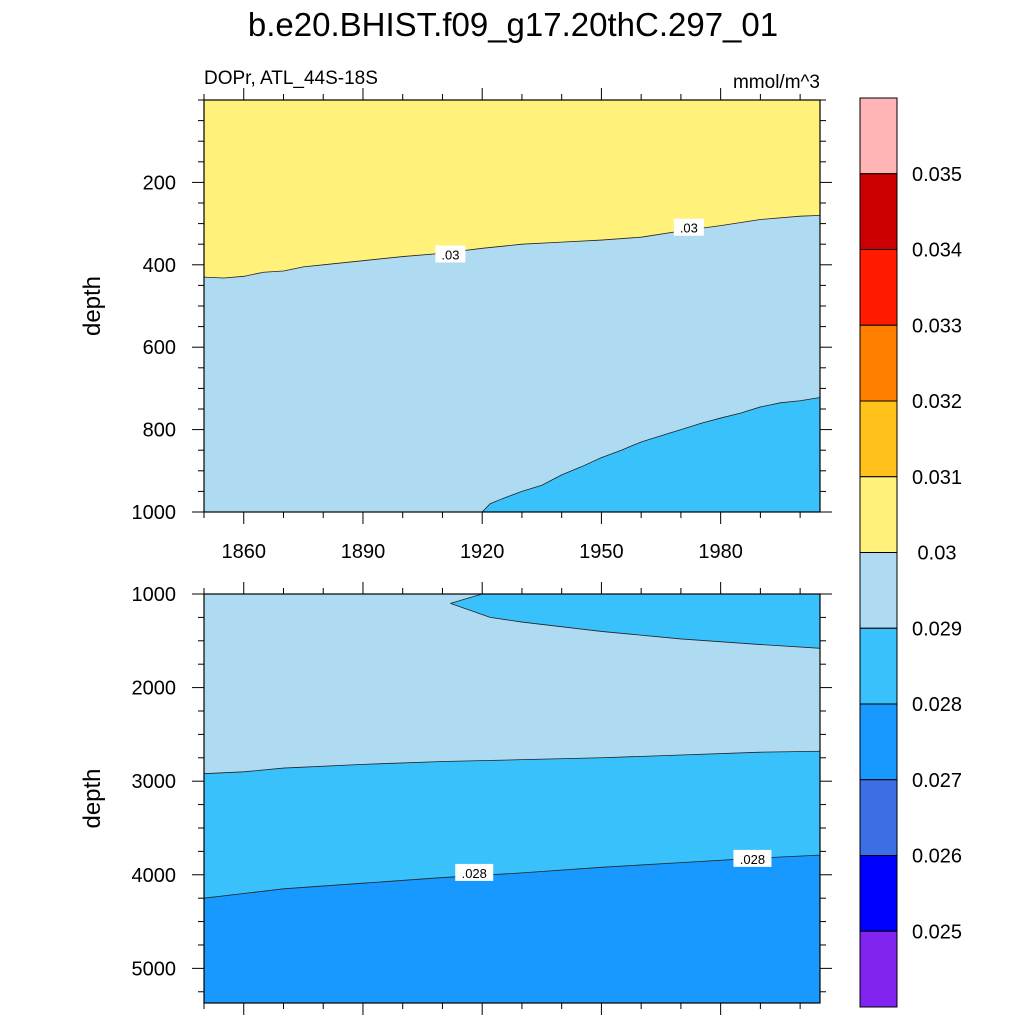  What do you see at coordinates (363, 552) in the screenshot?
I see `x-tick-label: 1890` at bounding box center [363, 552].